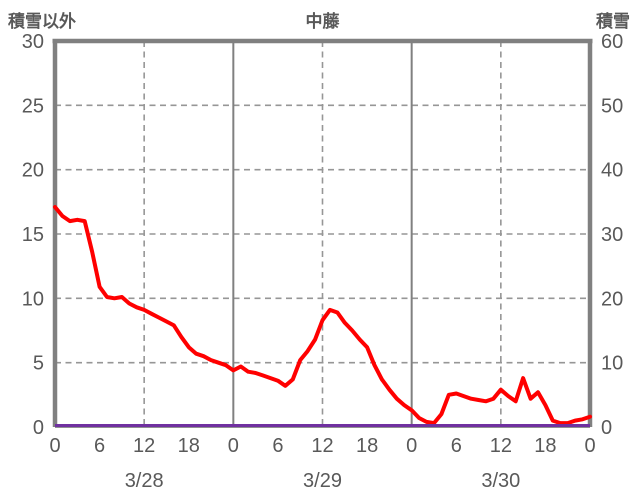  What do you see at coordinates (42, 21) in the screenshot?
I see `left-axis-title: 積雪以外` at bounding box center [42, 21].